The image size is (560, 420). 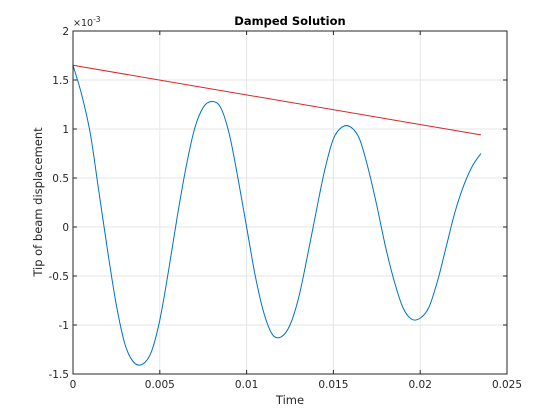 I want to click on series-line-envelope, so click(x=277, y=100).